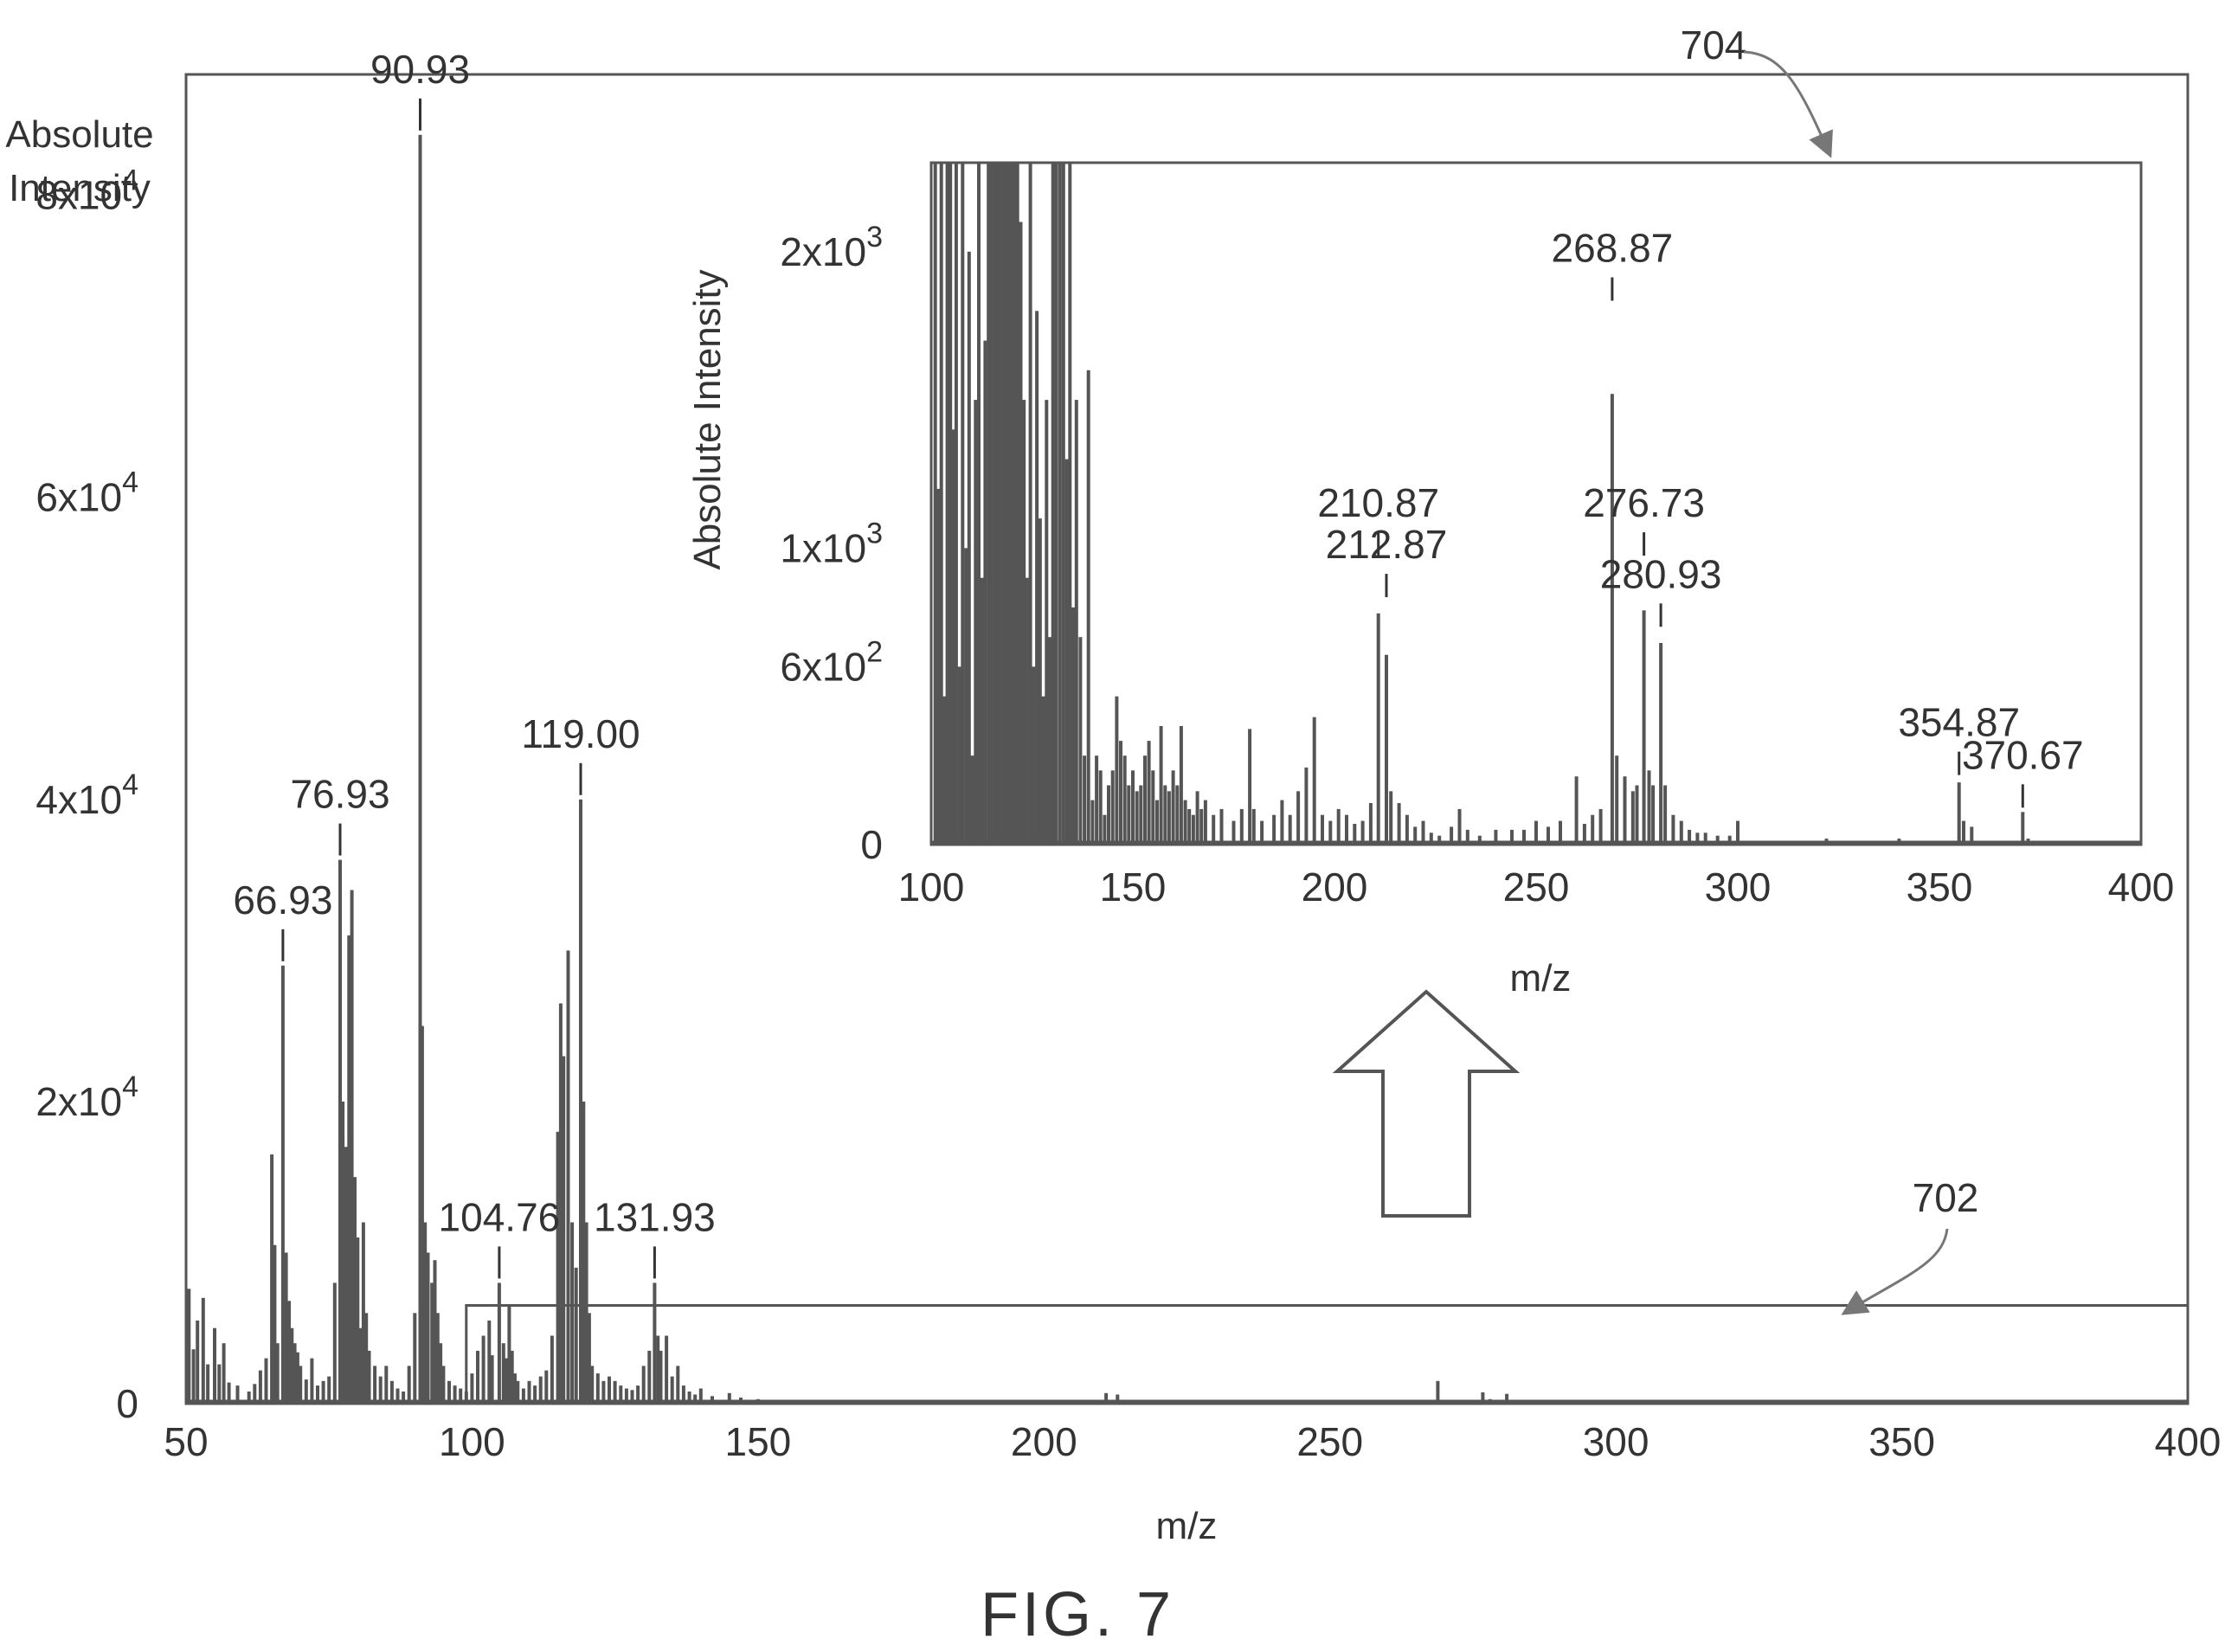 The image size is (2225, 1652). Describe the element at coordinates (1616, 1441) in the screenshot. I see `main-x-tick-label: 300` at that location.